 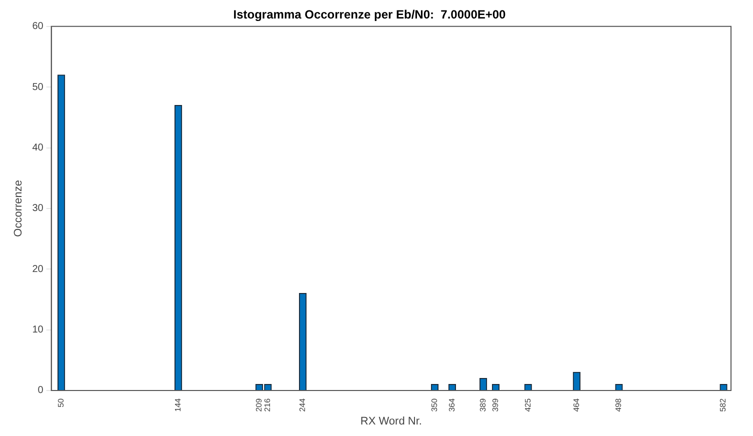 I want to click on y-tick-label: 20, so click(x=38, y=269).